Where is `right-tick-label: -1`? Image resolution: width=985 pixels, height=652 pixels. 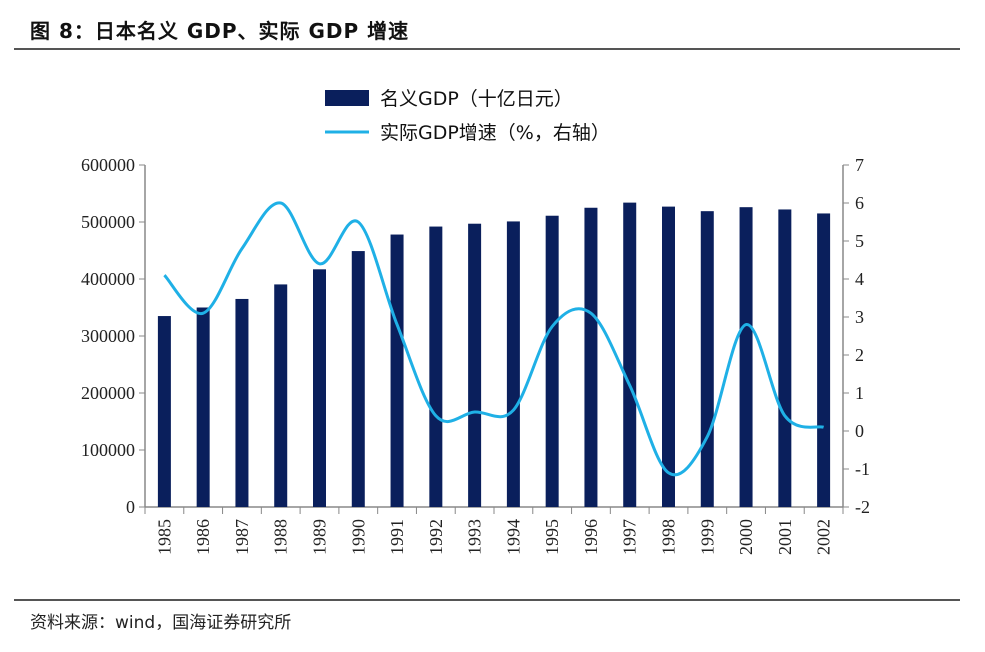
right-tick-label: -1 is located at coordinates (862, 469).